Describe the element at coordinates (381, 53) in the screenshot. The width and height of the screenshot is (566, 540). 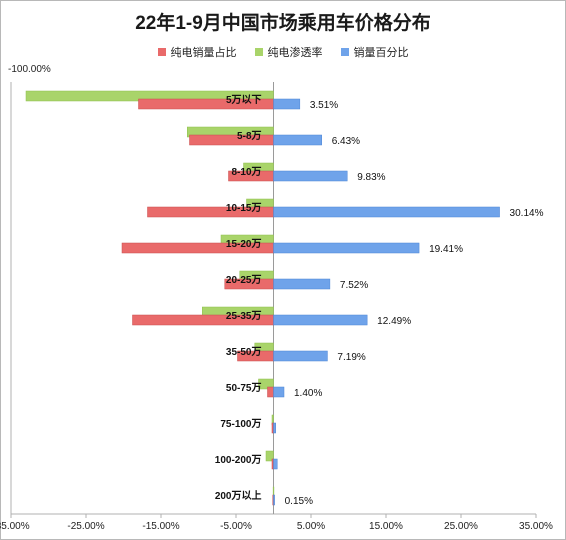
I see `legend-label-sales-pct: 销量百分比` at that location.